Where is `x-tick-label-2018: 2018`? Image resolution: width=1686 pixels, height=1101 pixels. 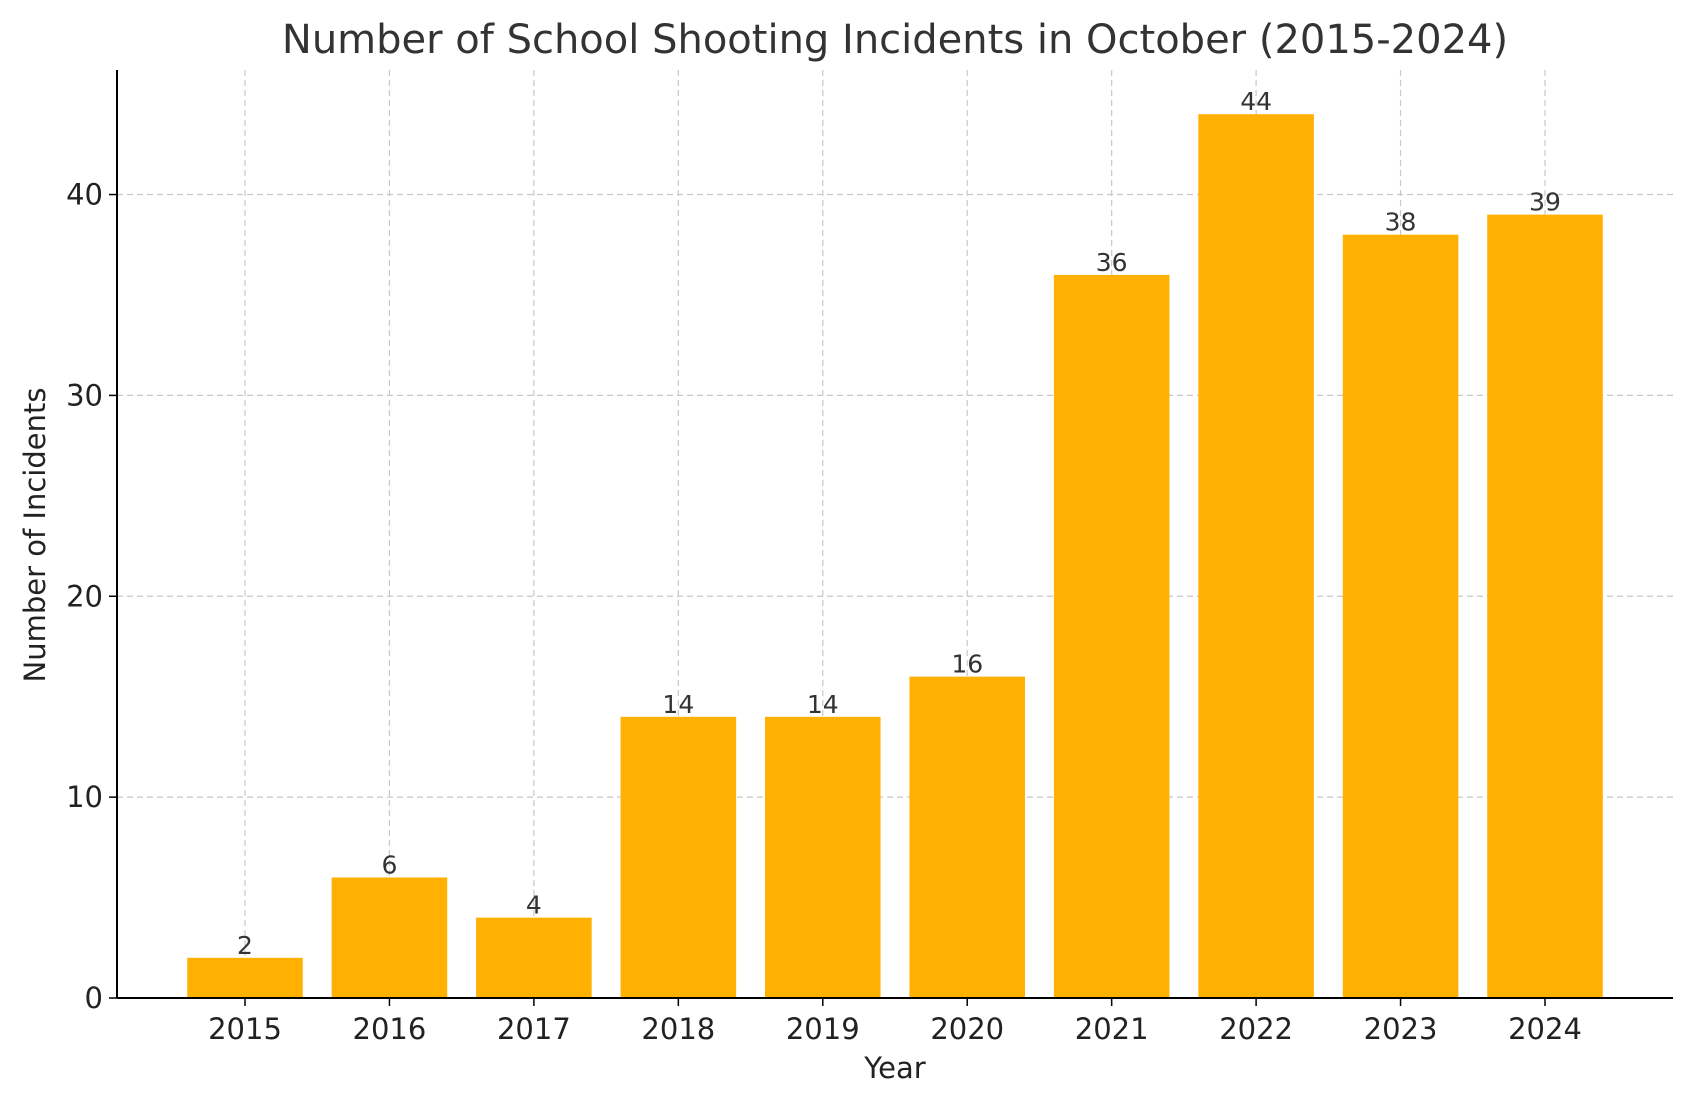
x-tick-label-2018: 2018 is located at coordinates (678, 1029).